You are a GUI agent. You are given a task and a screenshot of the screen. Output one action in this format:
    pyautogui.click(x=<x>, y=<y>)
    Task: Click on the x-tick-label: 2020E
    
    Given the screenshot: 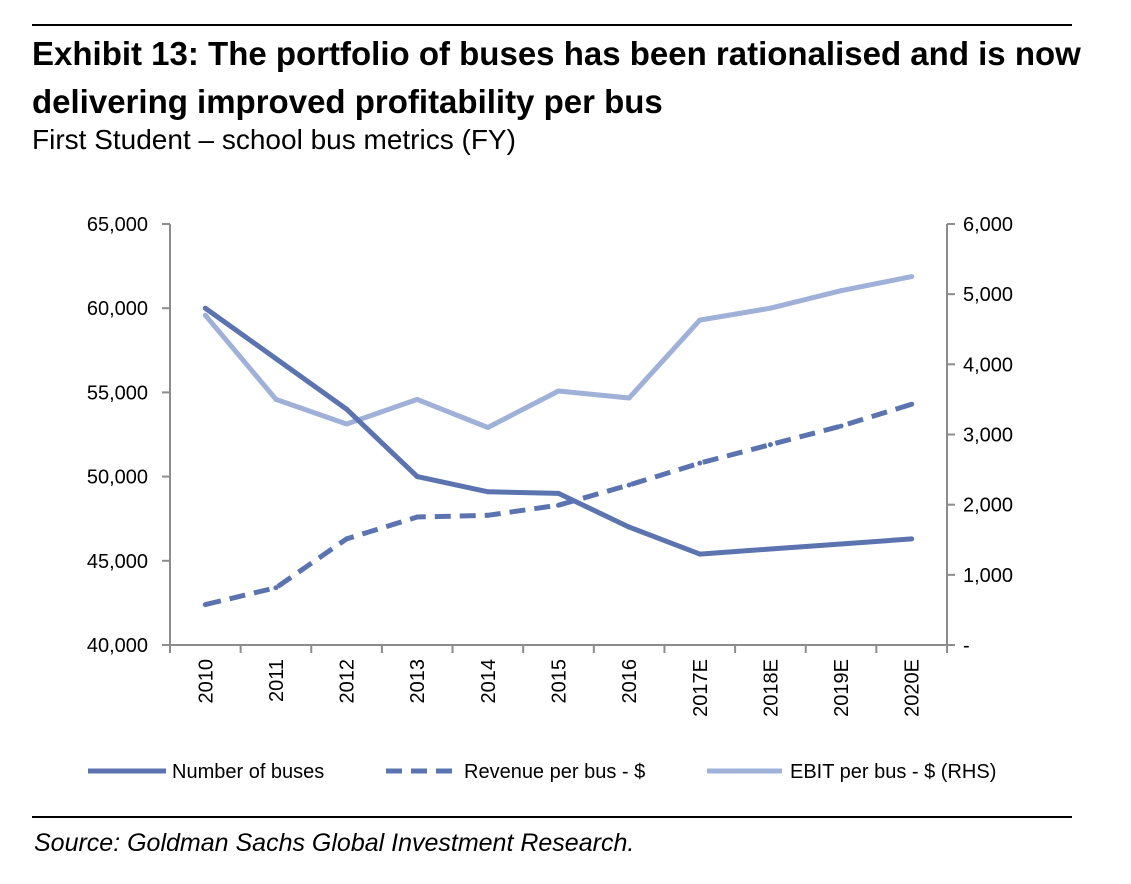 What is the action you would take?
    pyautogui.click(x=913, y=688)
    